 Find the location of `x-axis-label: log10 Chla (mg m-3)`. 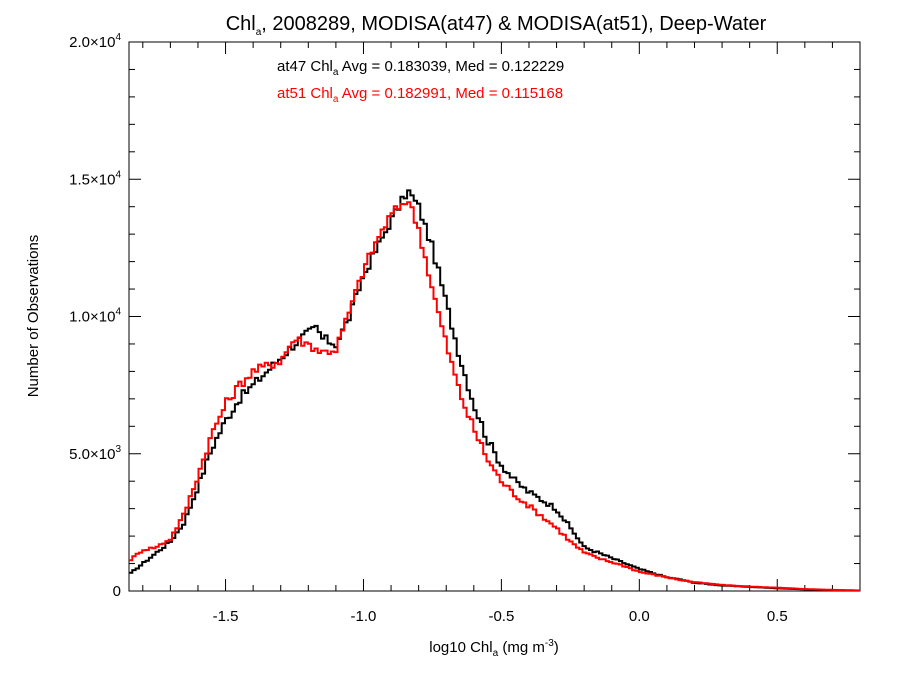

x-axis-label: log10 Chla (mg m-3) is located at coordinates (494, 648).